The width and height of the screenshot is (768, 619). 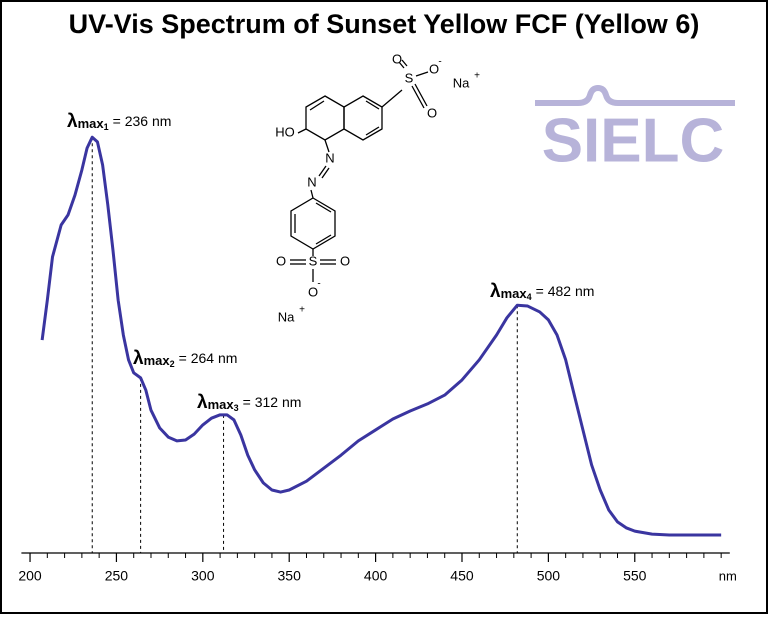 I want to click on peak-label: λmax2 = 264 nm, so click(x=185, y=358).